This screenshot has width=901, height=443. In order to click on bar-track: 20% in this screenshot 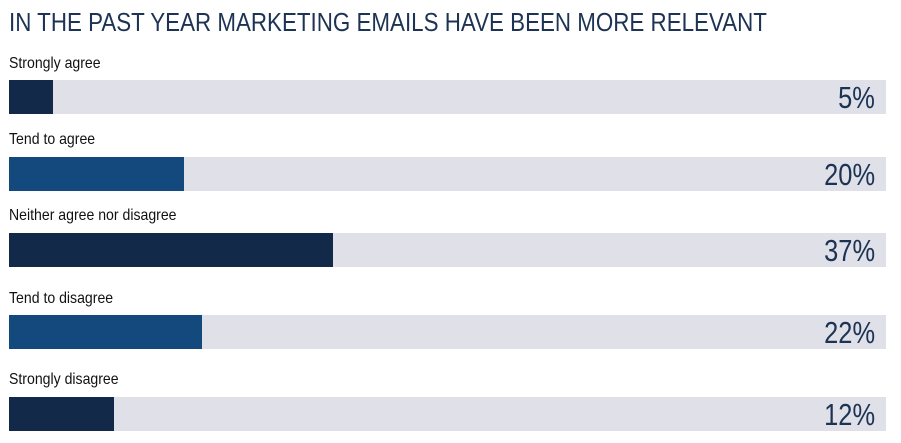, I will do `click(447, 174)`.